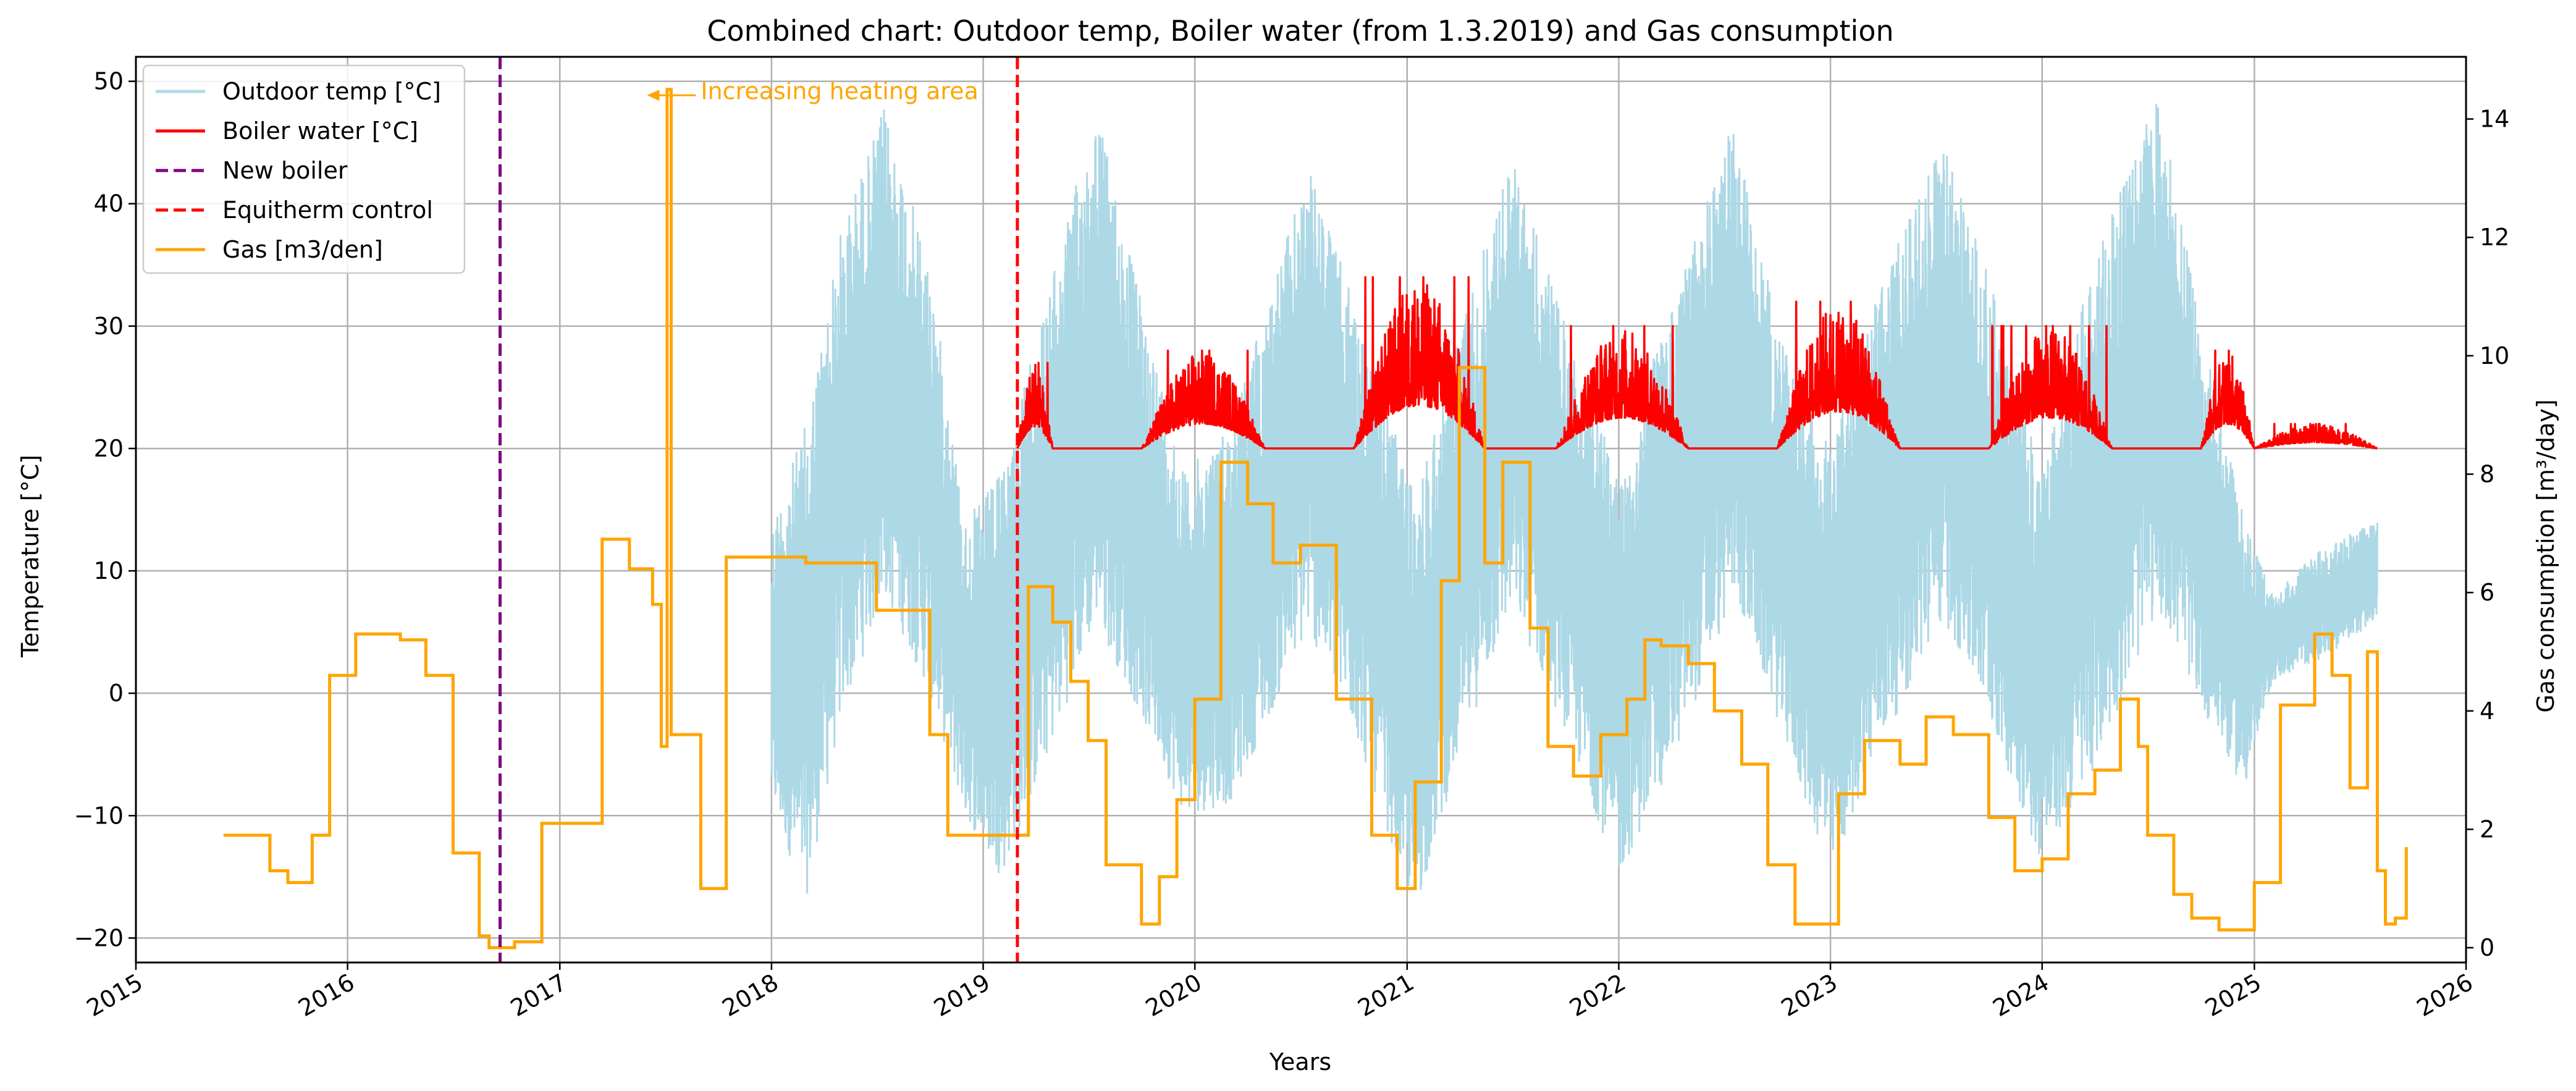 The image size is (2576, 1091). What do you see at coordinates (2487, 592) in the screenshot?
I see `y2-tick-label: 6` at bounding box center [2487, 592].